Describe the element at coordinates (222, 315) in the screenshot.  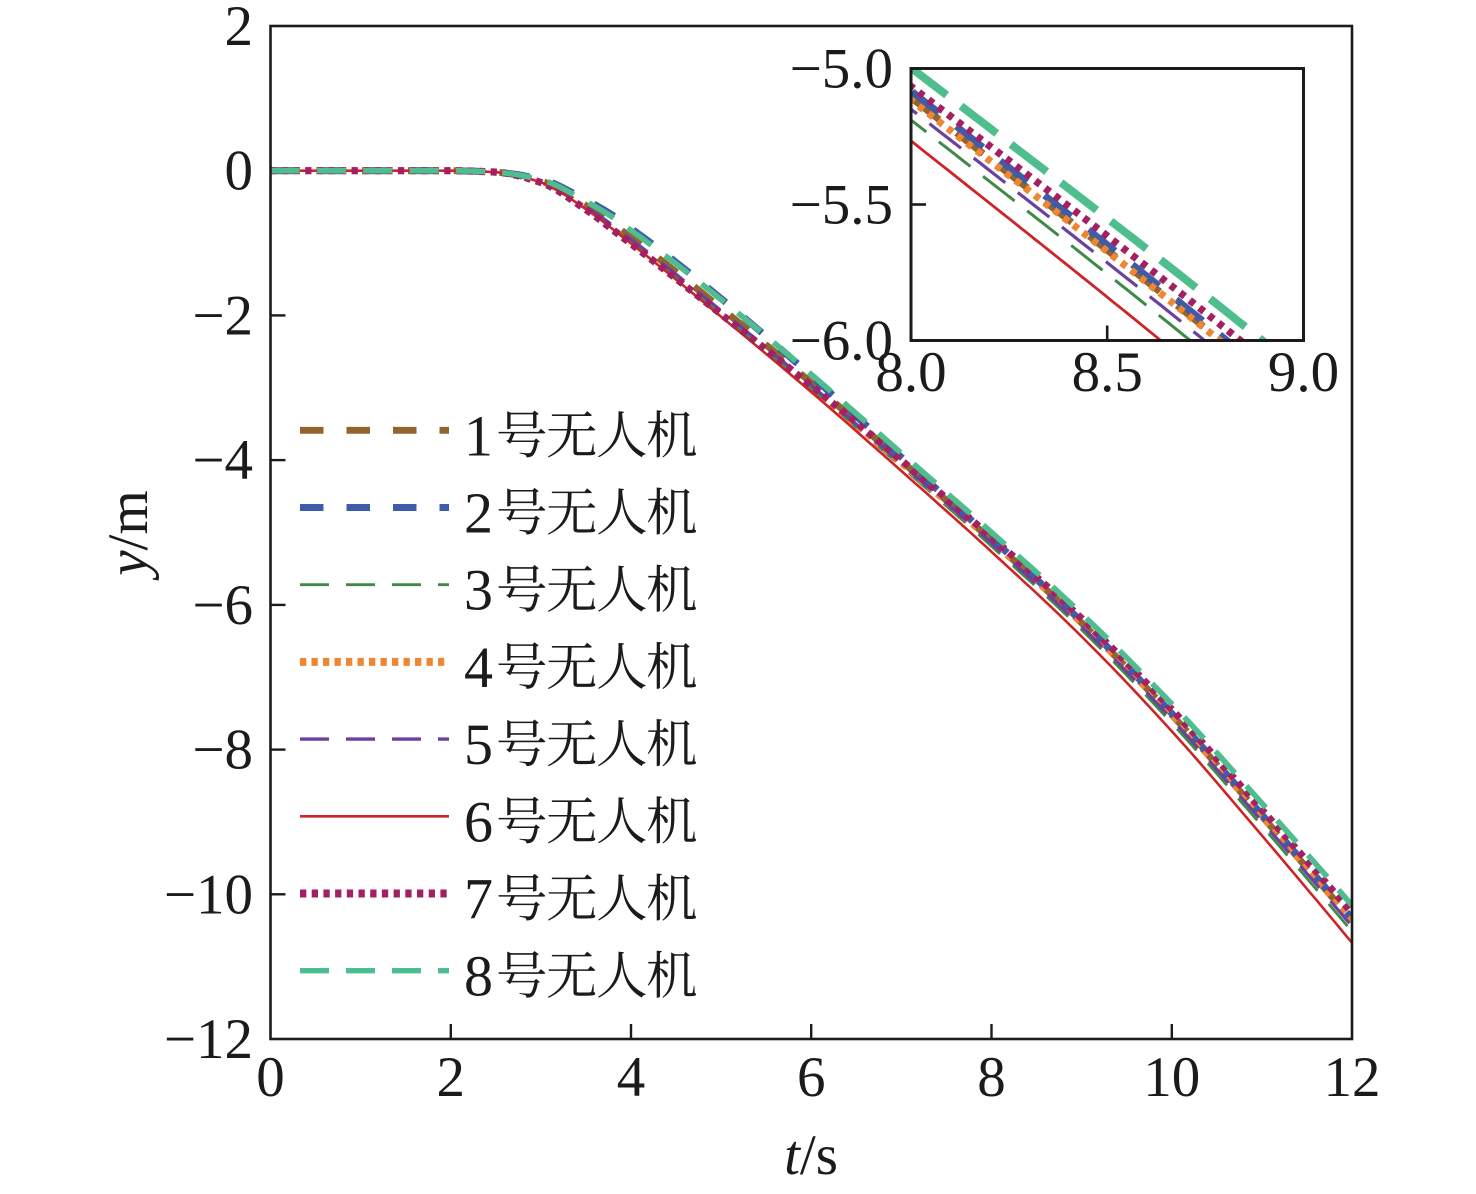
I see `svg-text: −2` at that location.